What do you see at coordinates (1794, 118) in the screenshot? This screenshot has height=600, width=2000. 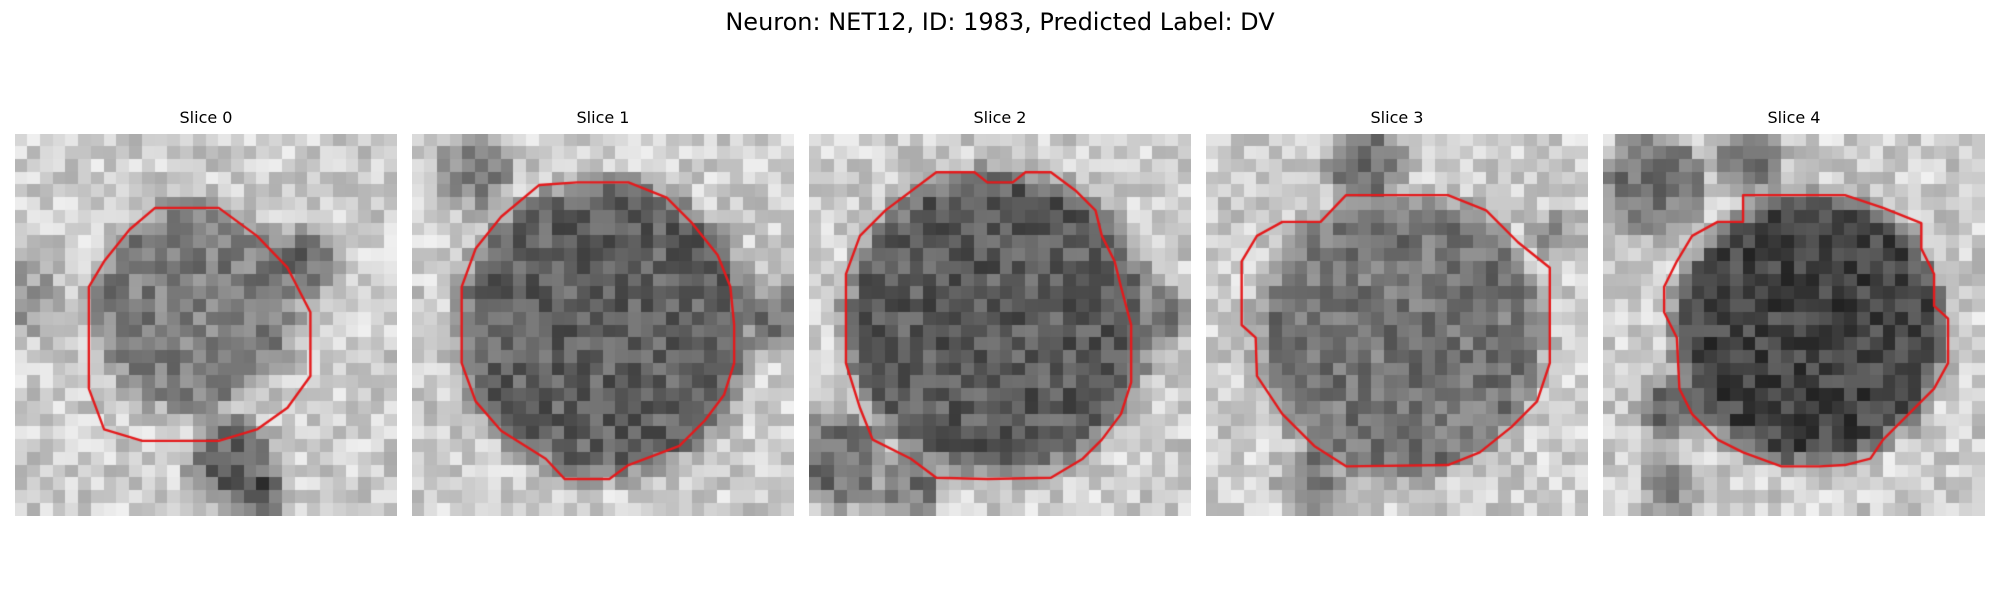 I see `slice-title: Slice 4` at bounding box center [1794, 118].